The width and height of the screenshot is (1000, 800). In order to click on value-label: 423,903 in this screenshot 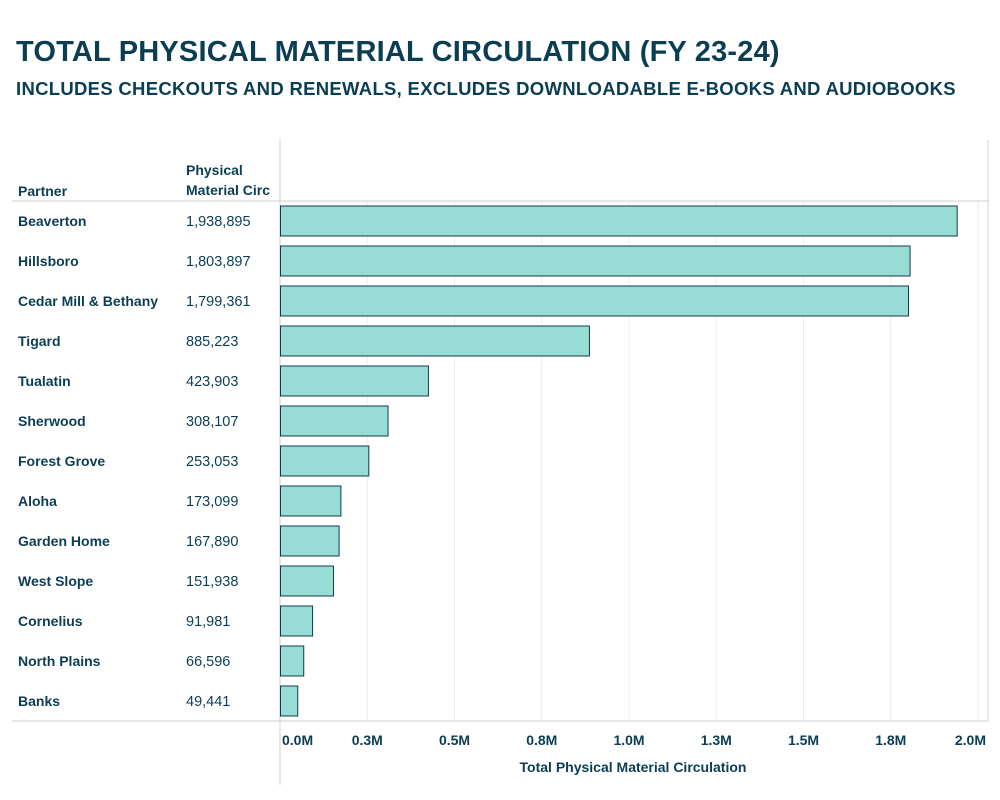, I will do `click(212, 382)`.